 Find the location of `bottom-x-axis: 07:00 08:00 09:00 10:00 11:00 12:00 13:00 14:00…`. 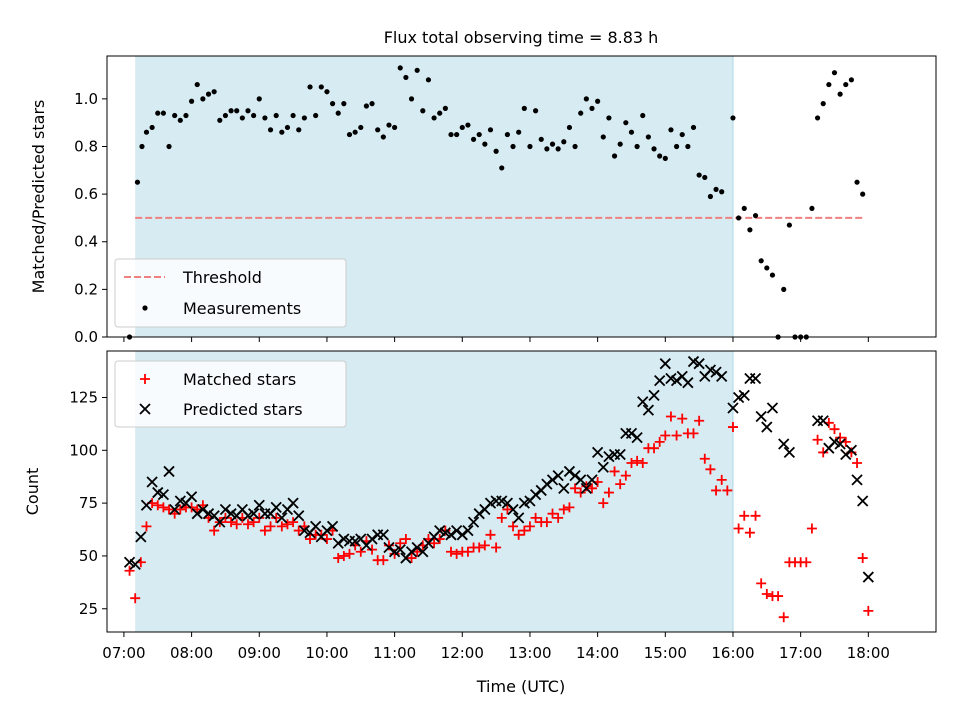

bottom-x-axis: 07:00 08:00 09:00 10:00 11:00 12:00 13:00 14:00… is located at coordinates (496, 647).